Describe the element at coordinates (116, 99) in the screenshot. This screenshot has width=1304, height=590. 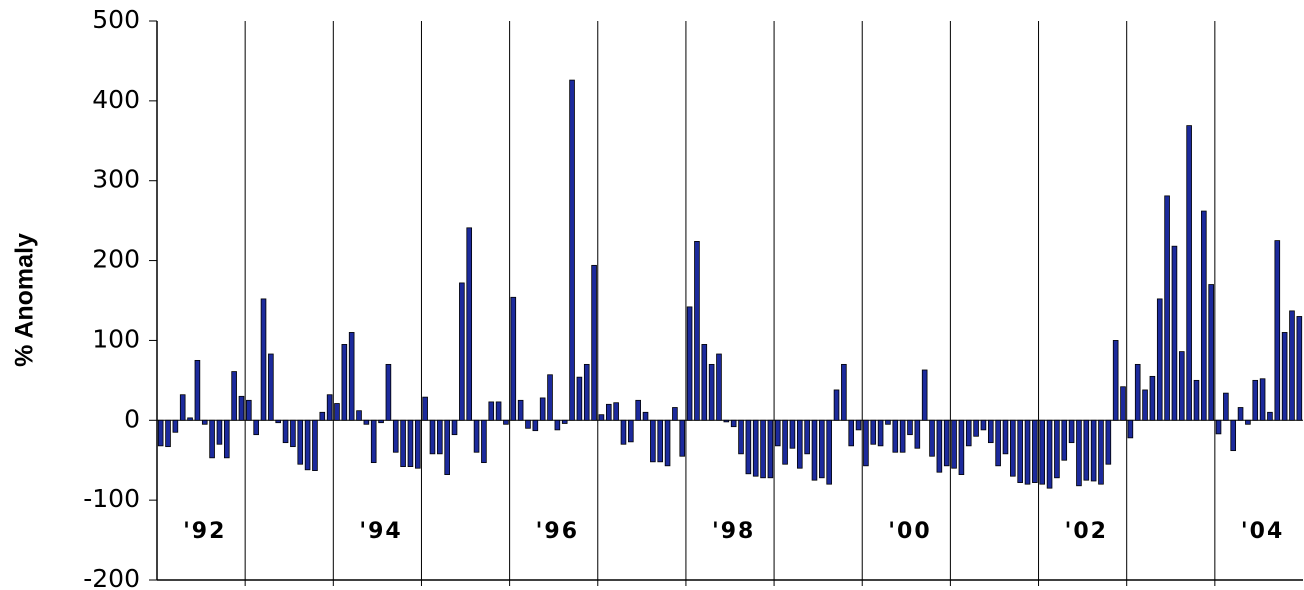
I see `y-tick-label: 400` at that location.